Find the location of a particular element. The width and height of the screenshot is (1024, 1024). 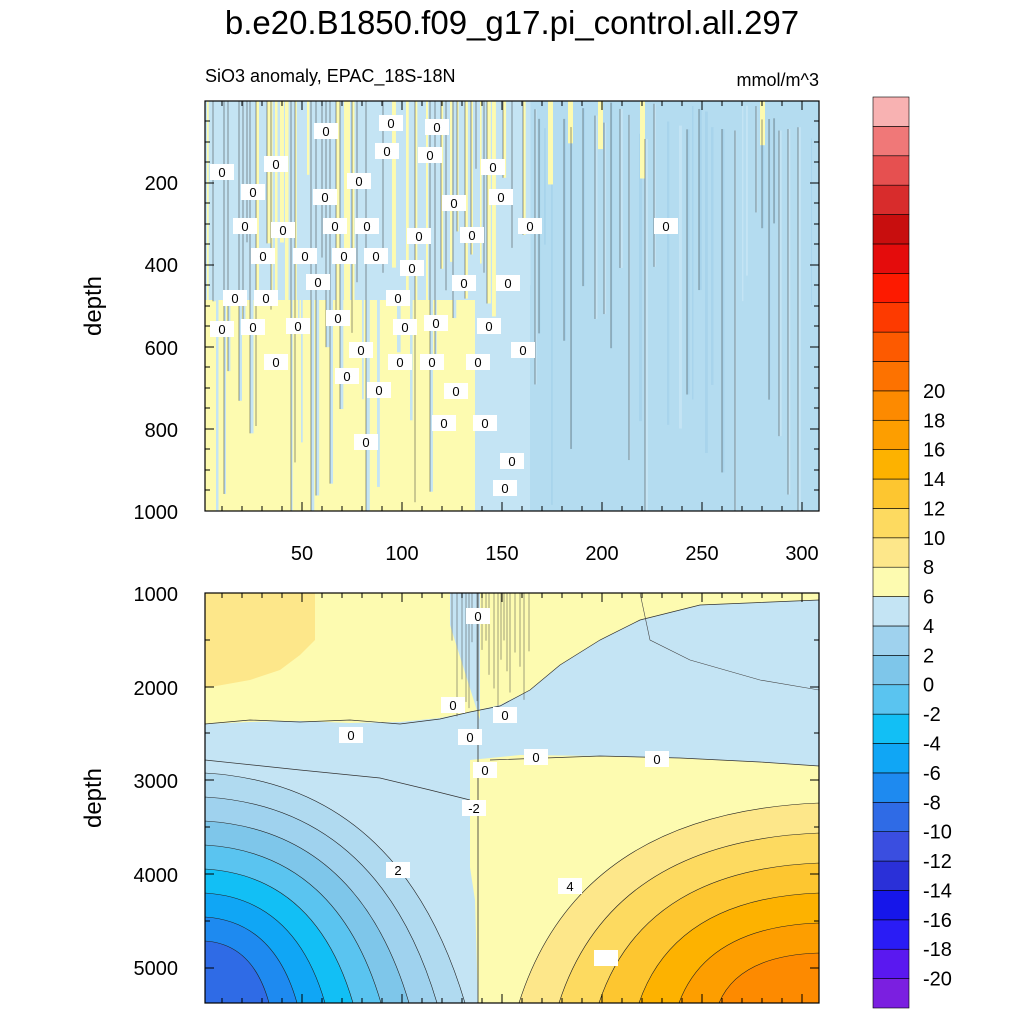

colorbar-label: -4 is located at coordinates (932, 745).